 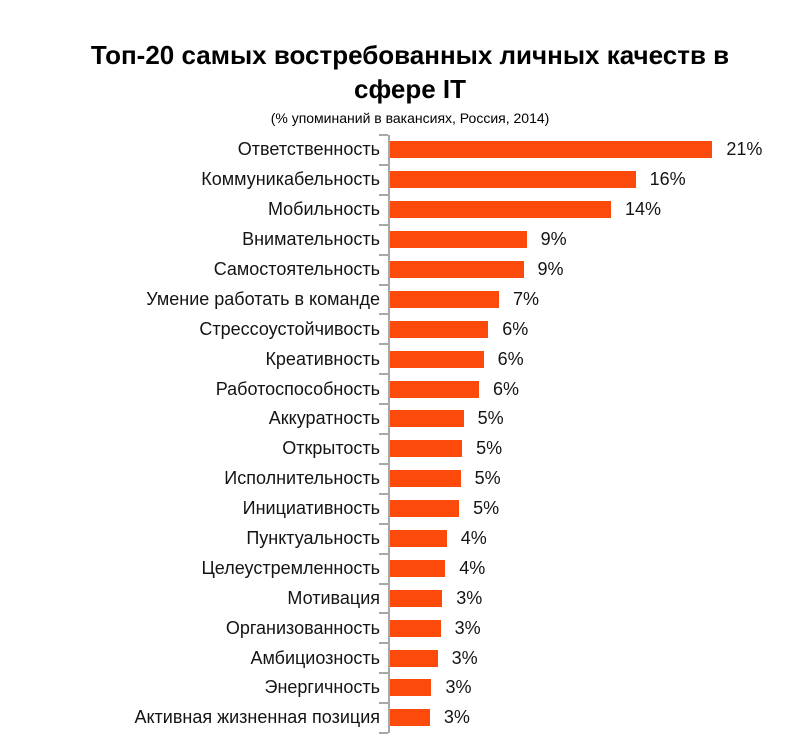 I want to click on category-label: Коммуникабельность, so click(x=290, y=179).